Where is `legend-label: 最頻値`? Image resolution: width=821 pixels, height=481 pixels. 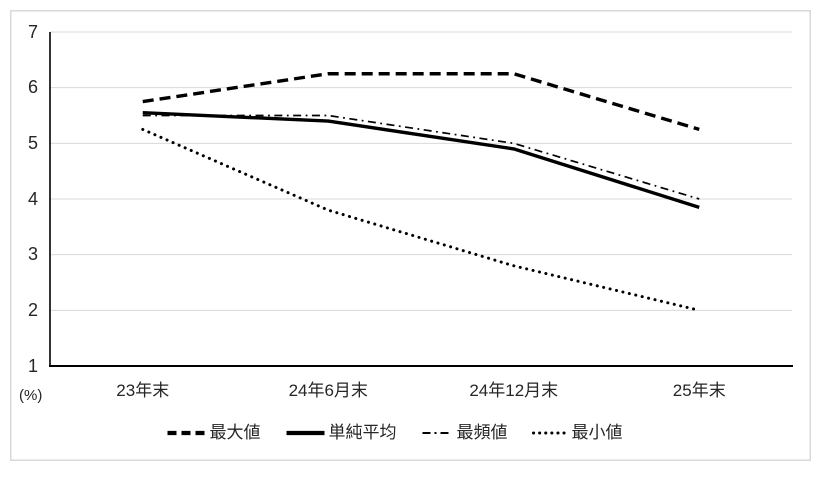 legend-label: 最頻値 is located at coordinates (482, 432).